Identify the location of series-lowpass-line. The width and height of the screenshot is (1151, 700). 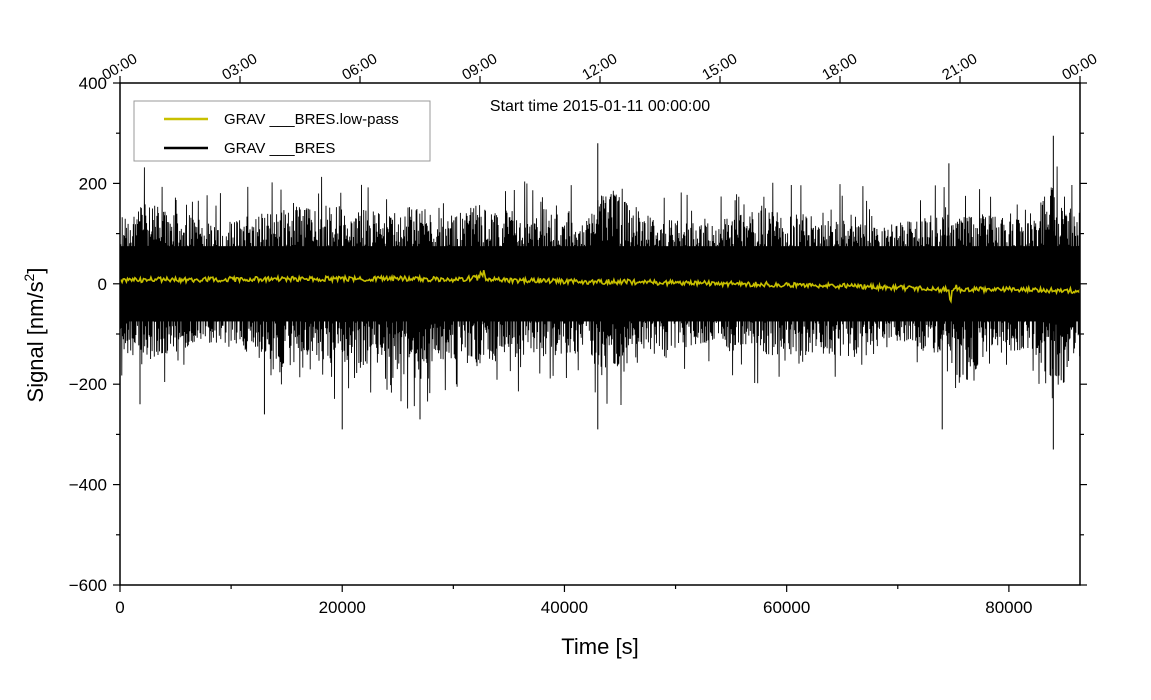
(600, 287).